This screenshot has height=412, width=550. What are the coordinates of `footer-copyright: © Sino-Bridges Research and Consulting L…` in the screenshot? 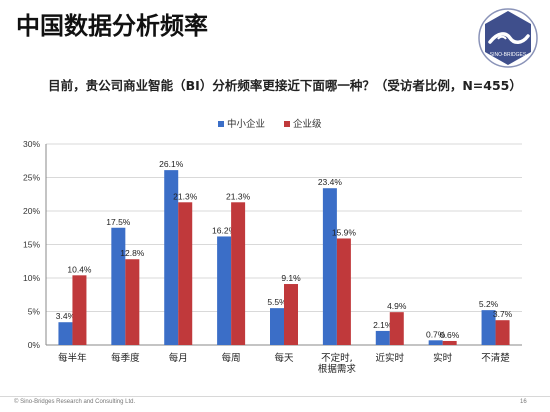 It's located at (75, 402).